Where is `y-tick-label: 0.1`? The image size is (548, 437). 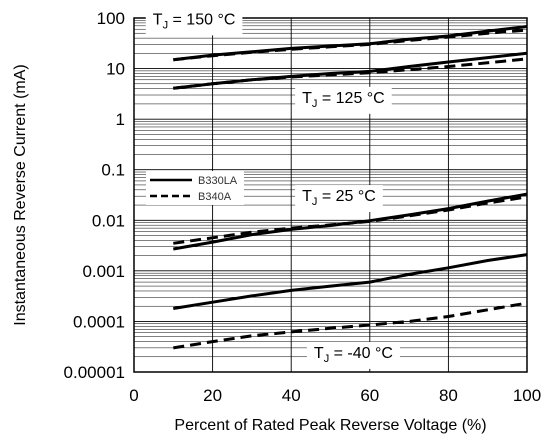 y-tick-label: 0.1 is located at coordinates (113, 170).